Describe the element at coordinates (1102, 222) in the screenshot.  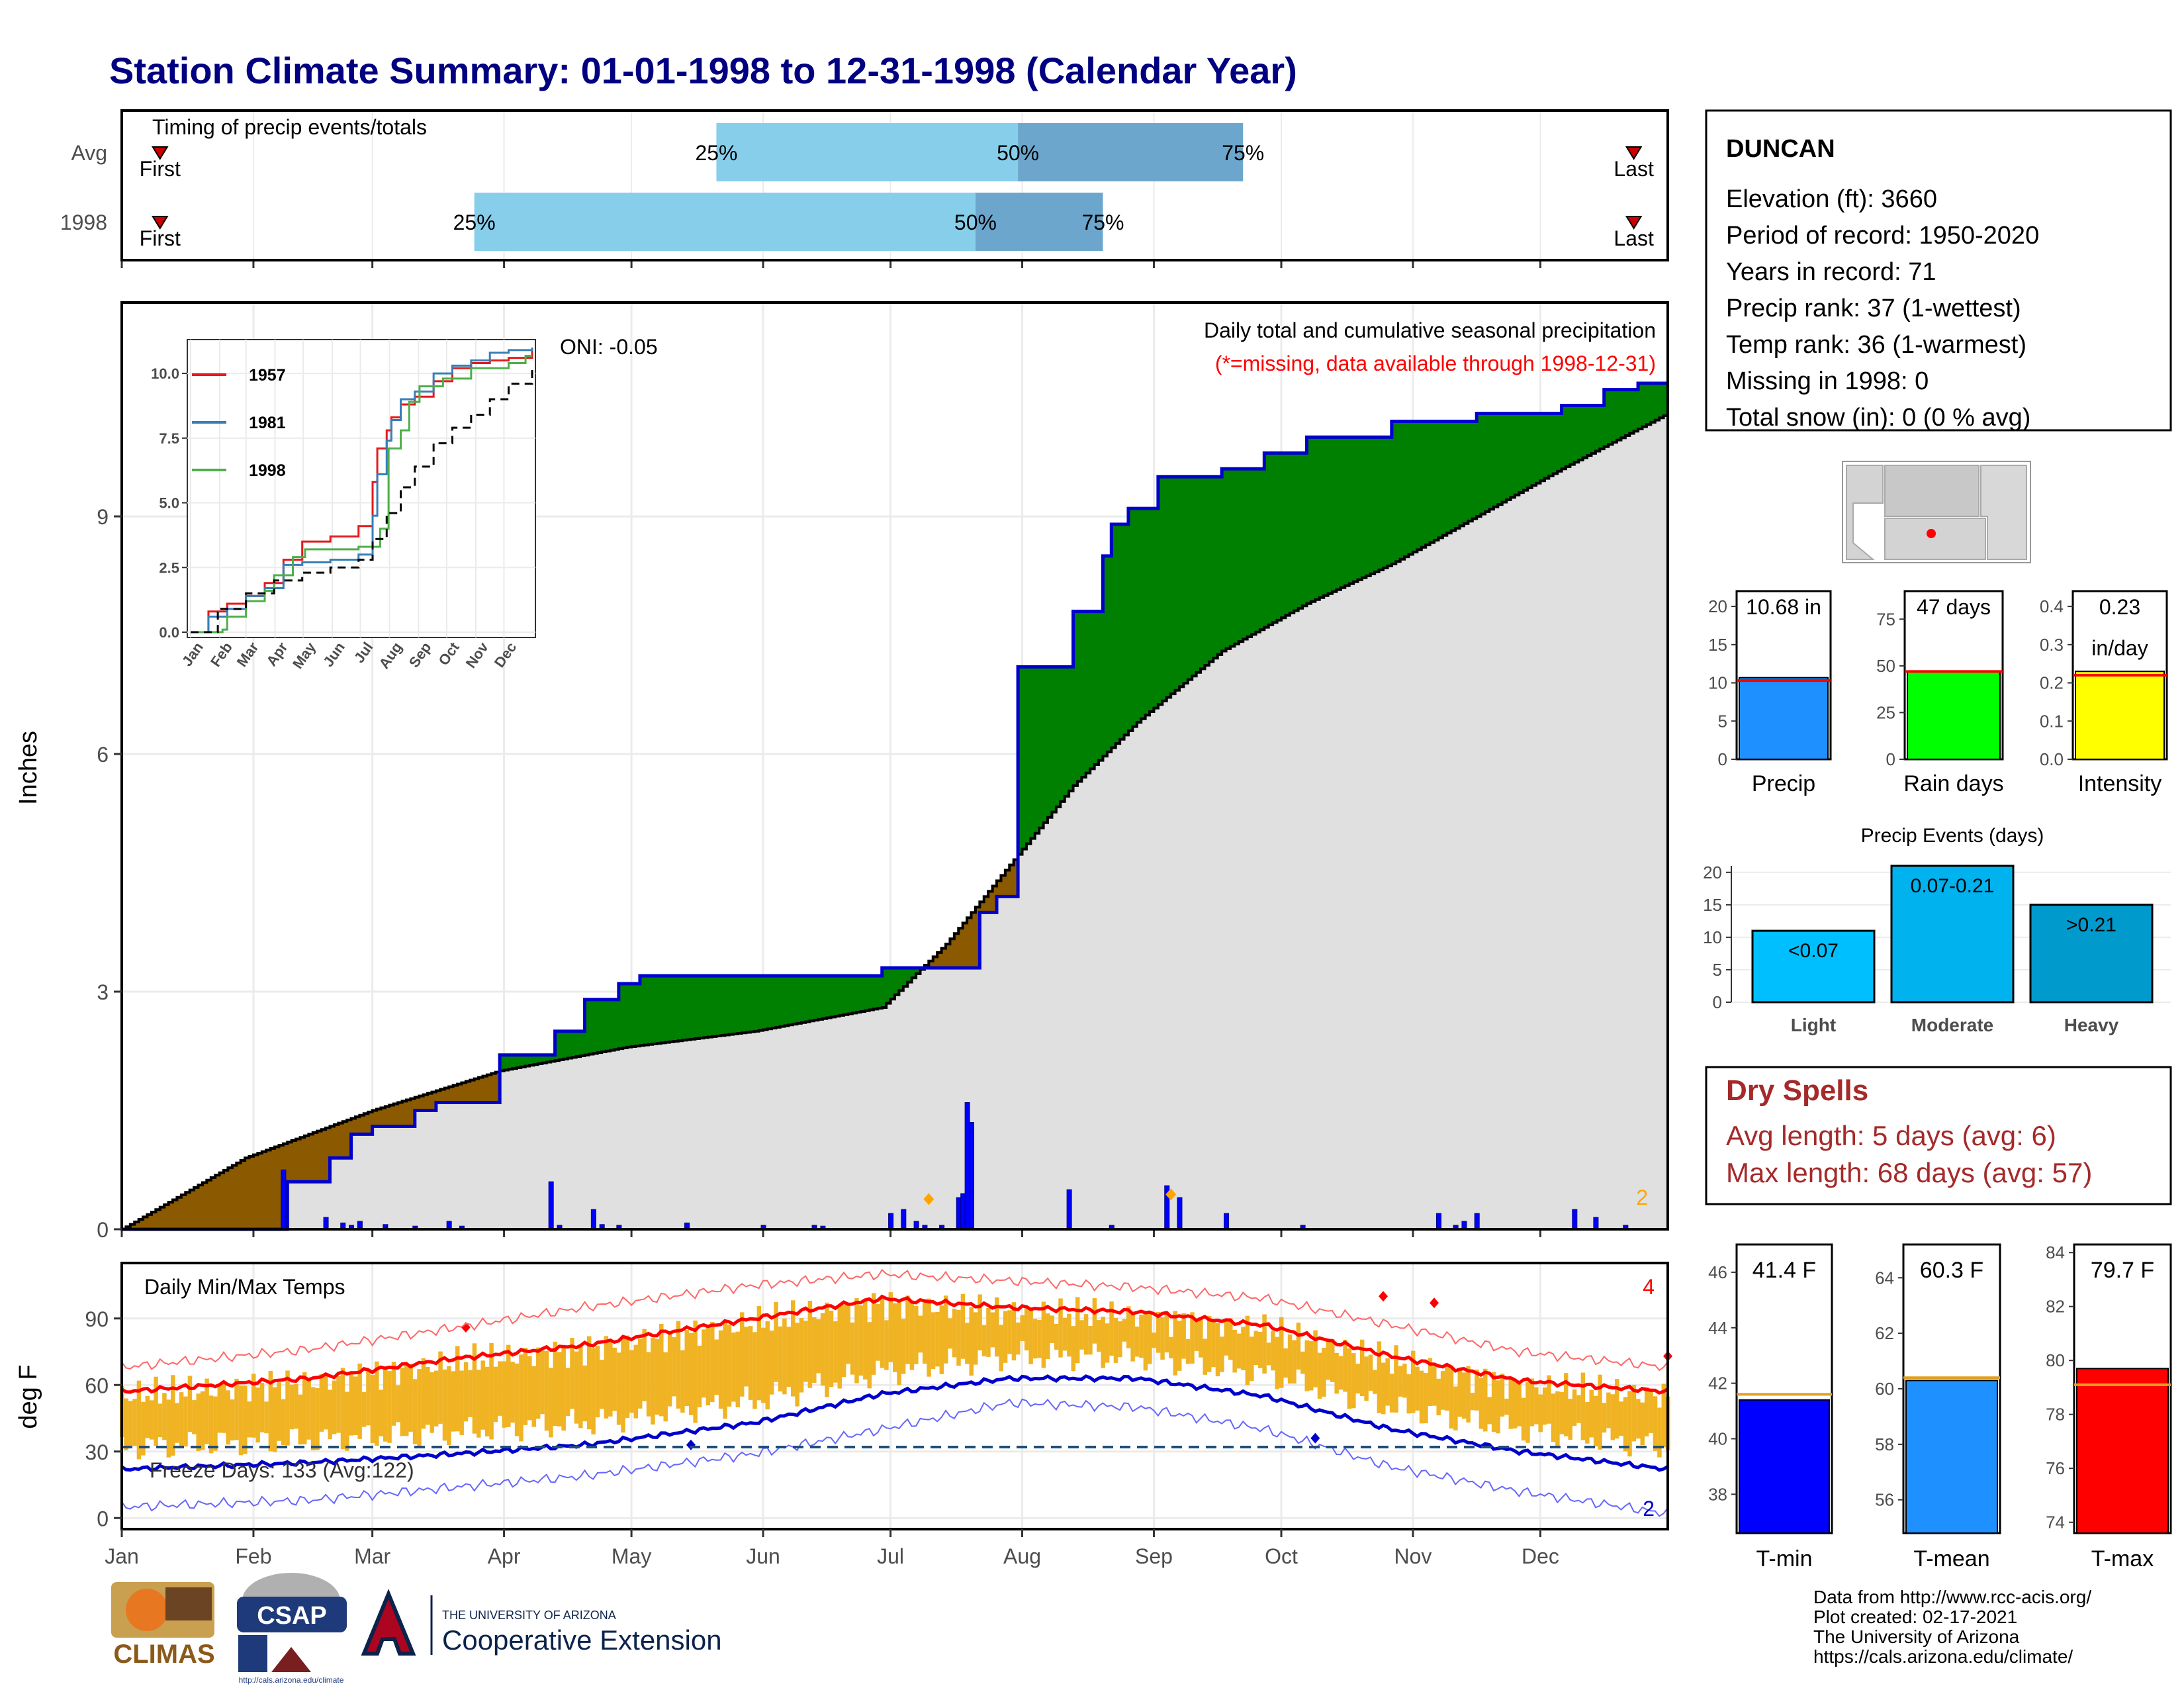
I see `timing-q75-label: 75%` at that location.